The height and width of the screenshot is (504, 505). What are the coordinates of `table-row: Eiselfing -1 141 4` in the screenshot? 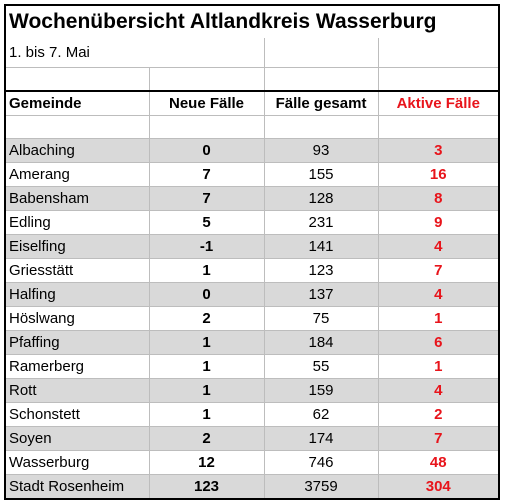 It's located at (252, 246).